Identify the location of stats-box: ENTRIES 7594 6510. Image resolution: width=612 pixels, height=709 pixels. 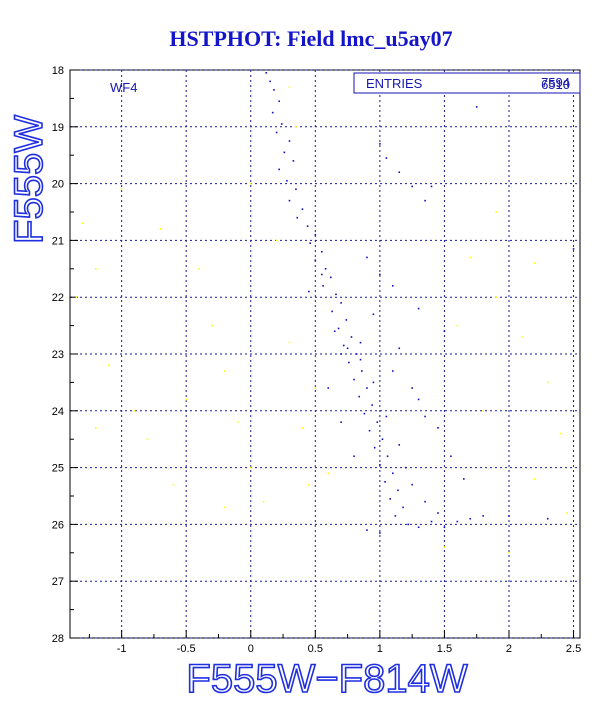
(467, 83).